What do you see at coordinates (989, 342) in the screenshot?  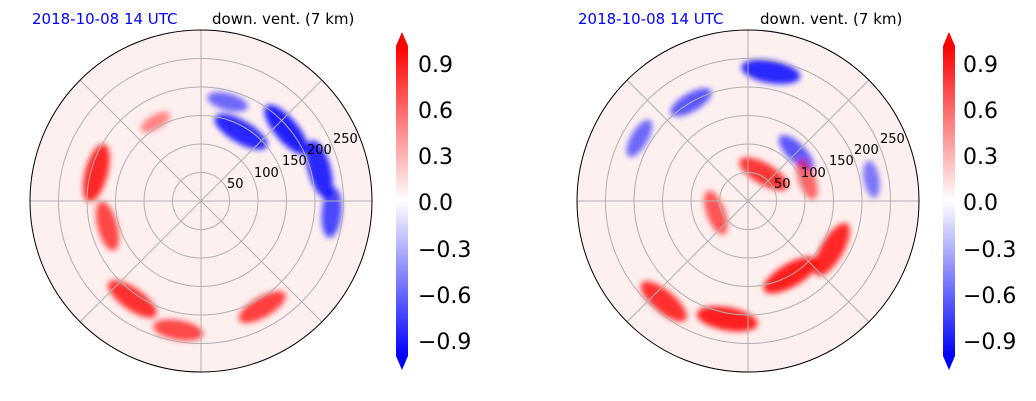 I see `right-cb-tick-6: −0.9` at bounding box center [989, 342].